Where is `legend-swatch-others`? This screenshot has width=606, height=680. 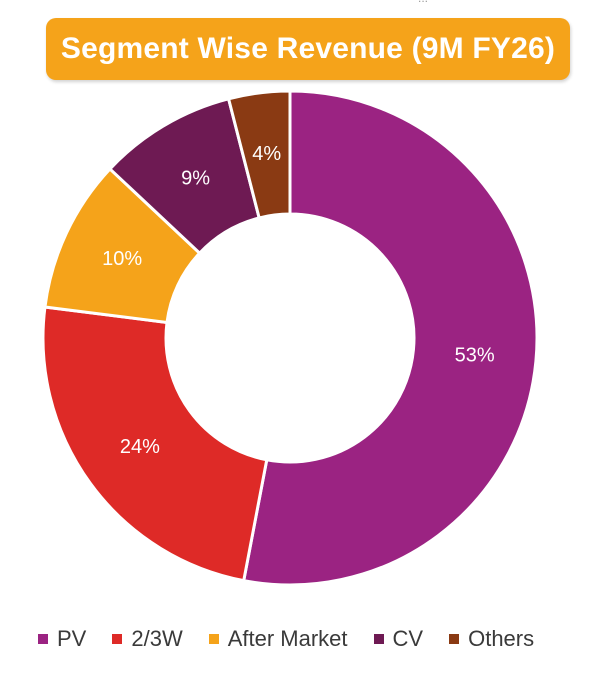 legend-swatch-others is located at coordinates (454, 639).